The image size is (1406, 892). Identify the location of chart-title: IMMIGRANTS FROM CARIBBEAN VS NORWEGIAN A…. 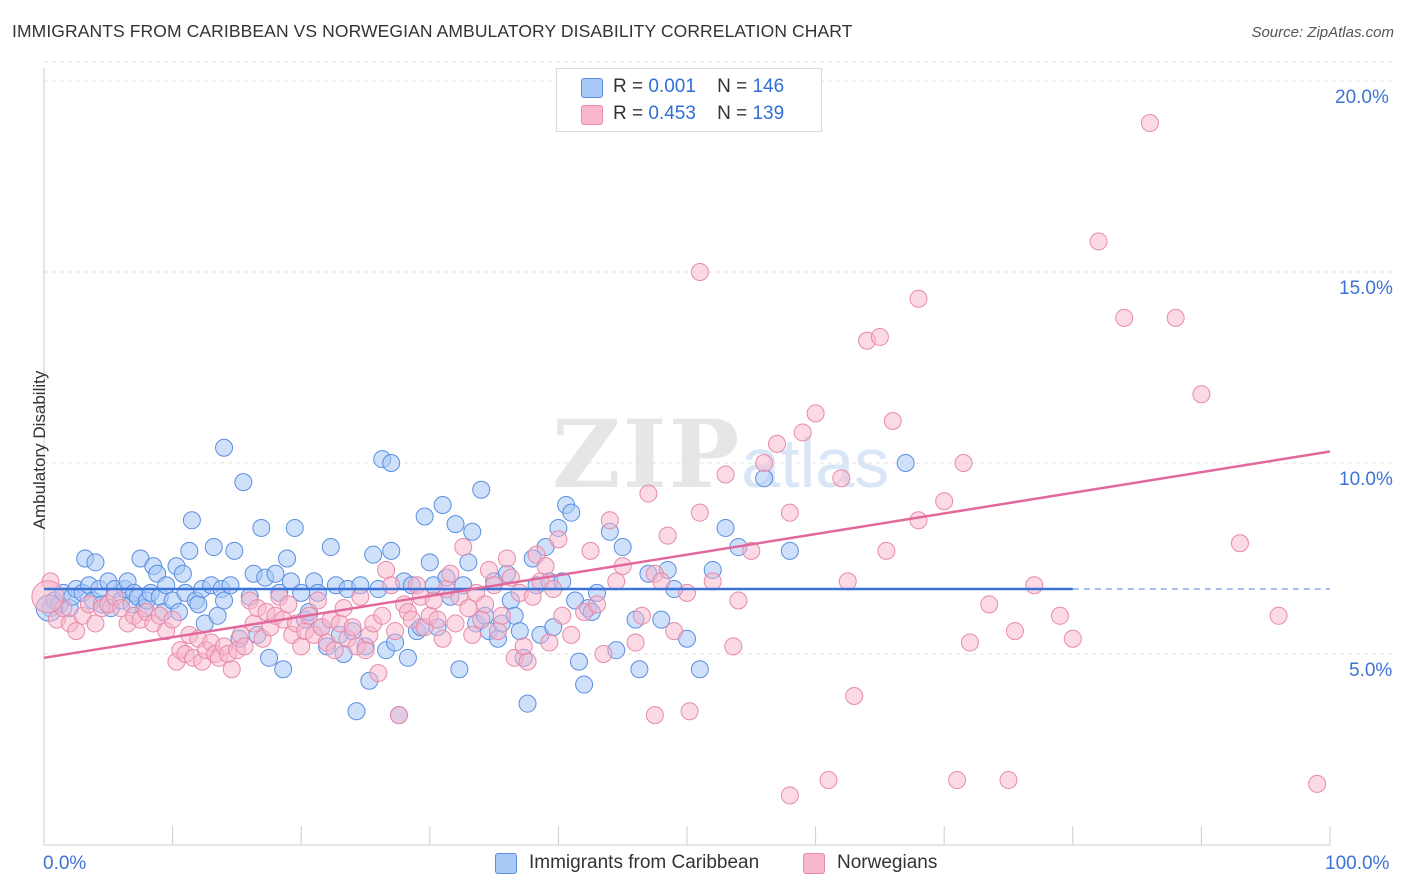
(432, 31).